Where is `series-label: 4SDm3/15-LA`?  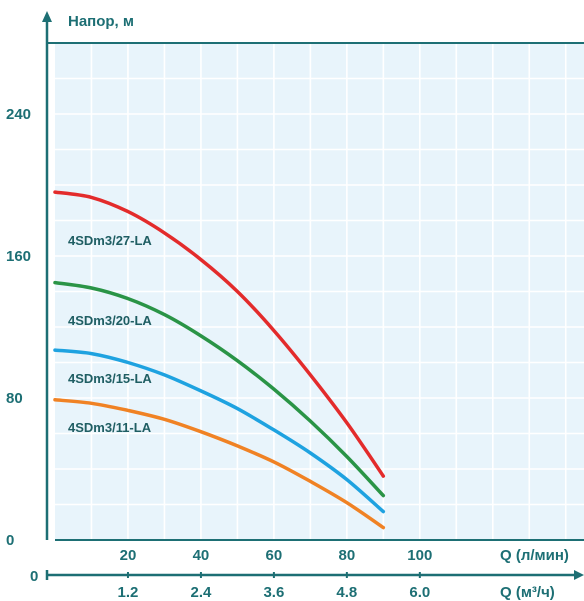
series-label: 4SDm3/15-LA is located at coordinates (110, 378).